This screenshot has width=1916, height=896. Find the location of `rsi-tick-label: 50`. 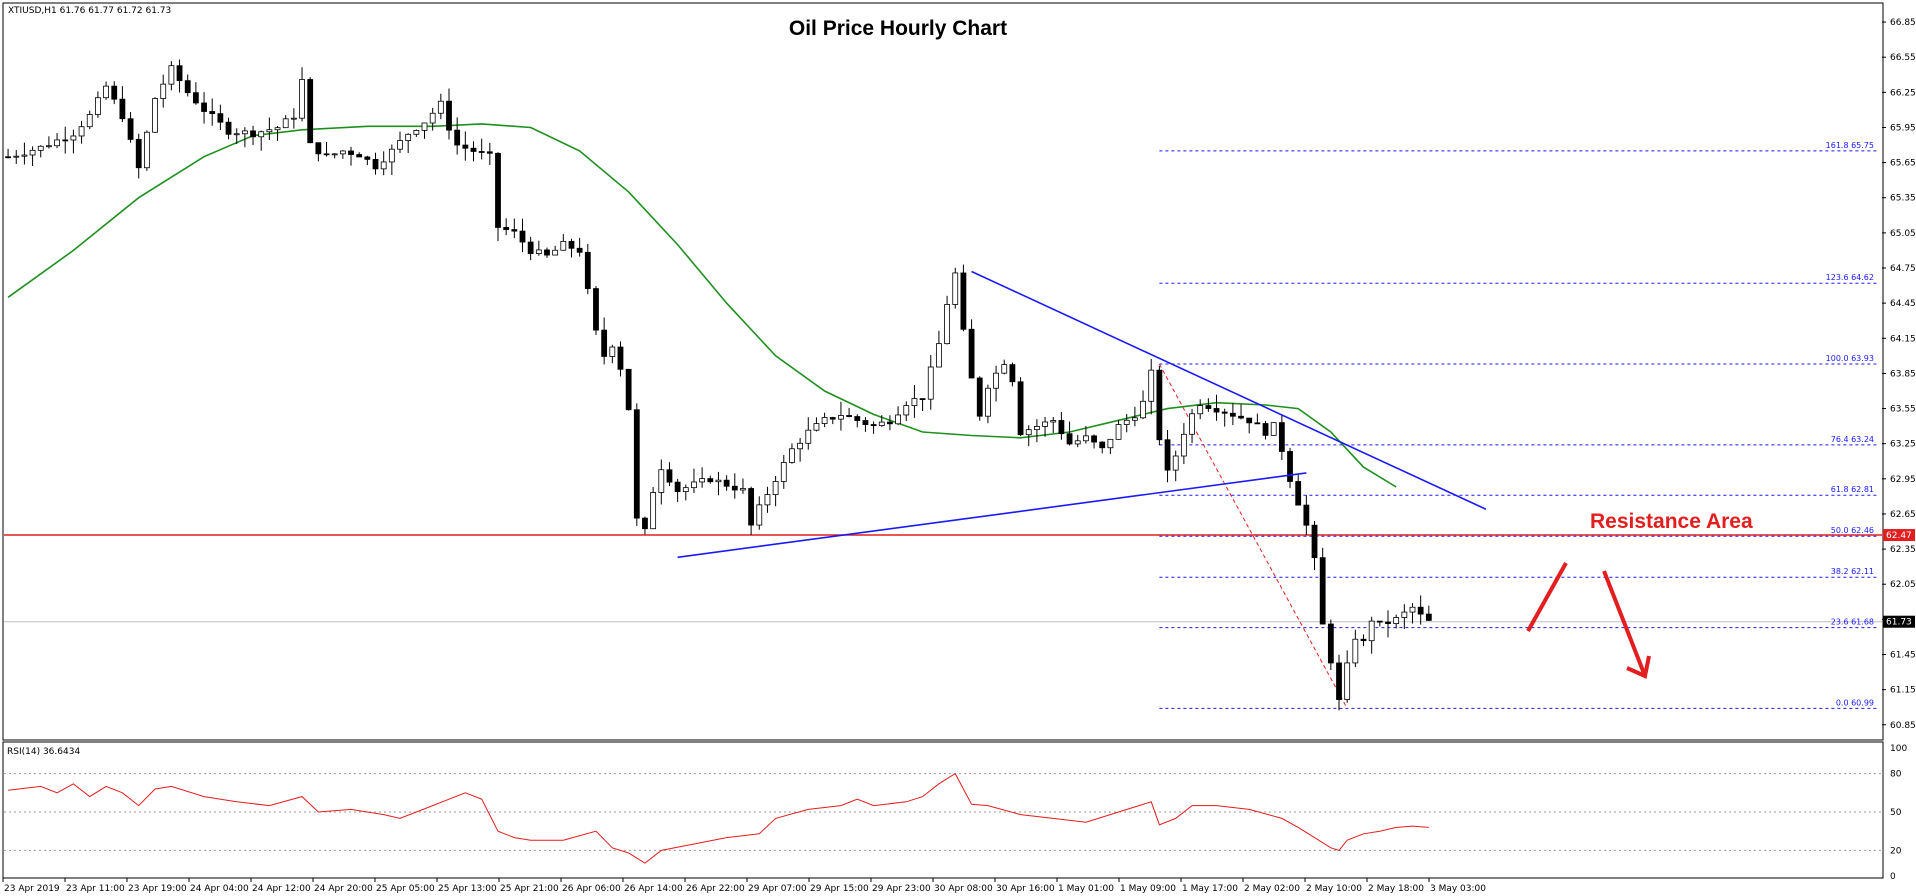

rsi-tick-label: 50 is located at coordinates (1896, 813).